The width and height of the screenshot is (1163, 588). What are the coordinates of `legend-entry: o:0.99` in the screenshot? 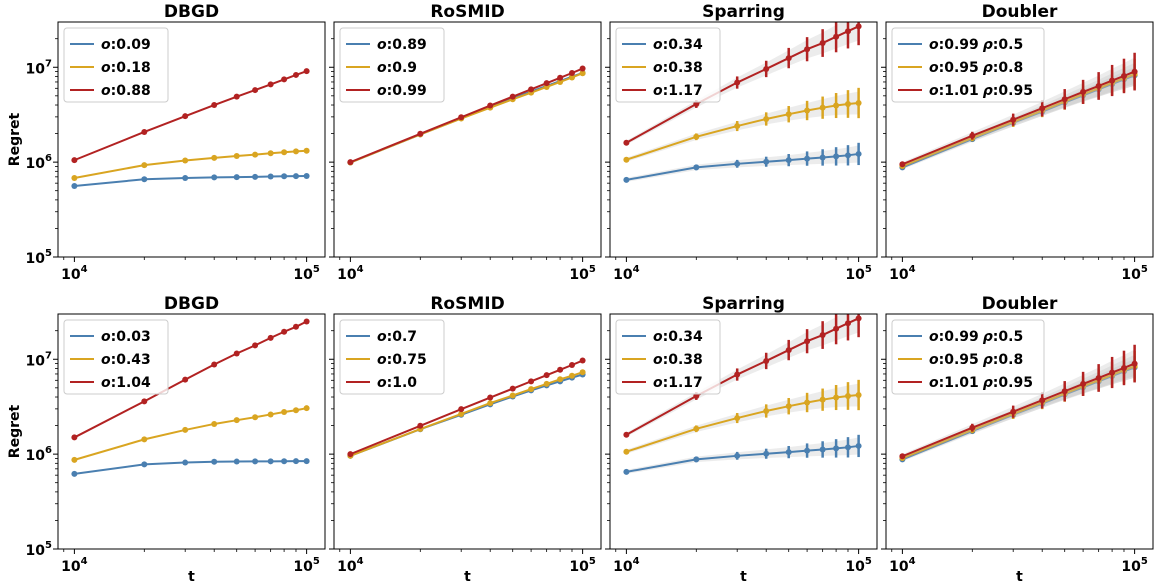 It's located at (402, 91).